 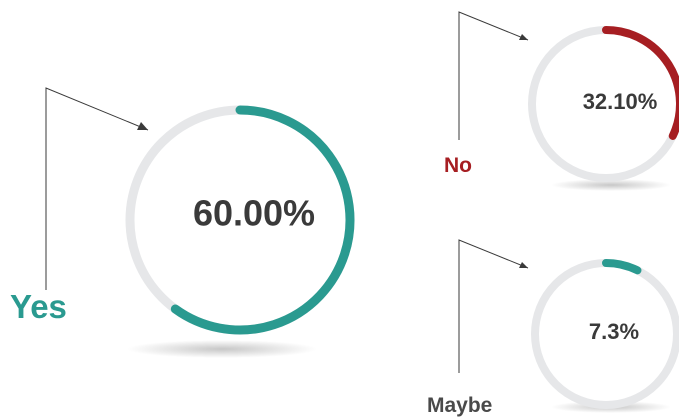 I want to click on donut-maybe: 7.3%, so click(x=605, y=336).